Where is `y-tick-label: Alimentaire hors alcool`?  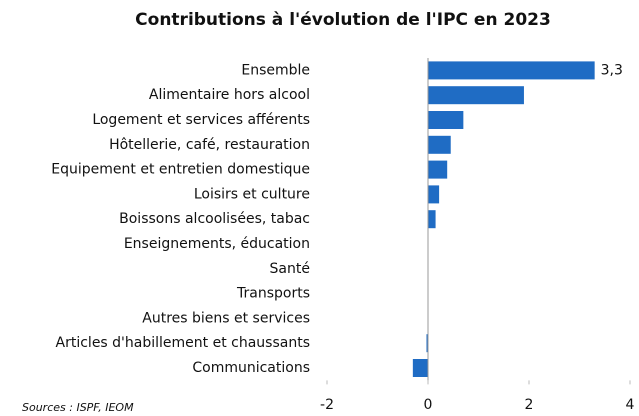
y-tick-label: Alimentaire hors alcool is located at coordinates (229, 95).